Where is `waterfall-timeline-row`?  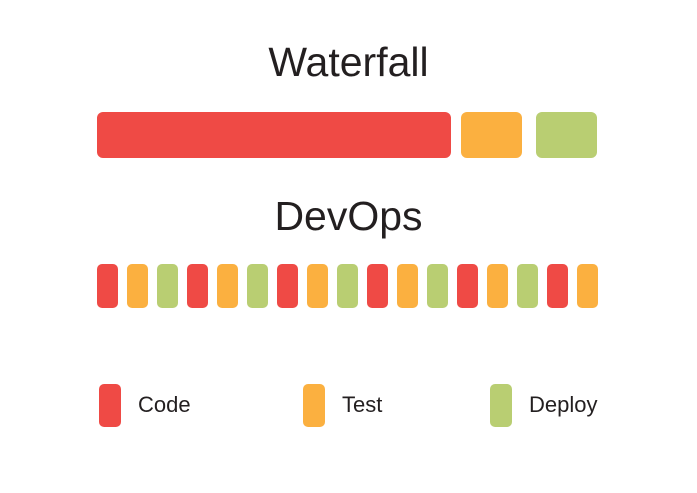 waterfall-timeline-row is located at coordinates (352, 136).